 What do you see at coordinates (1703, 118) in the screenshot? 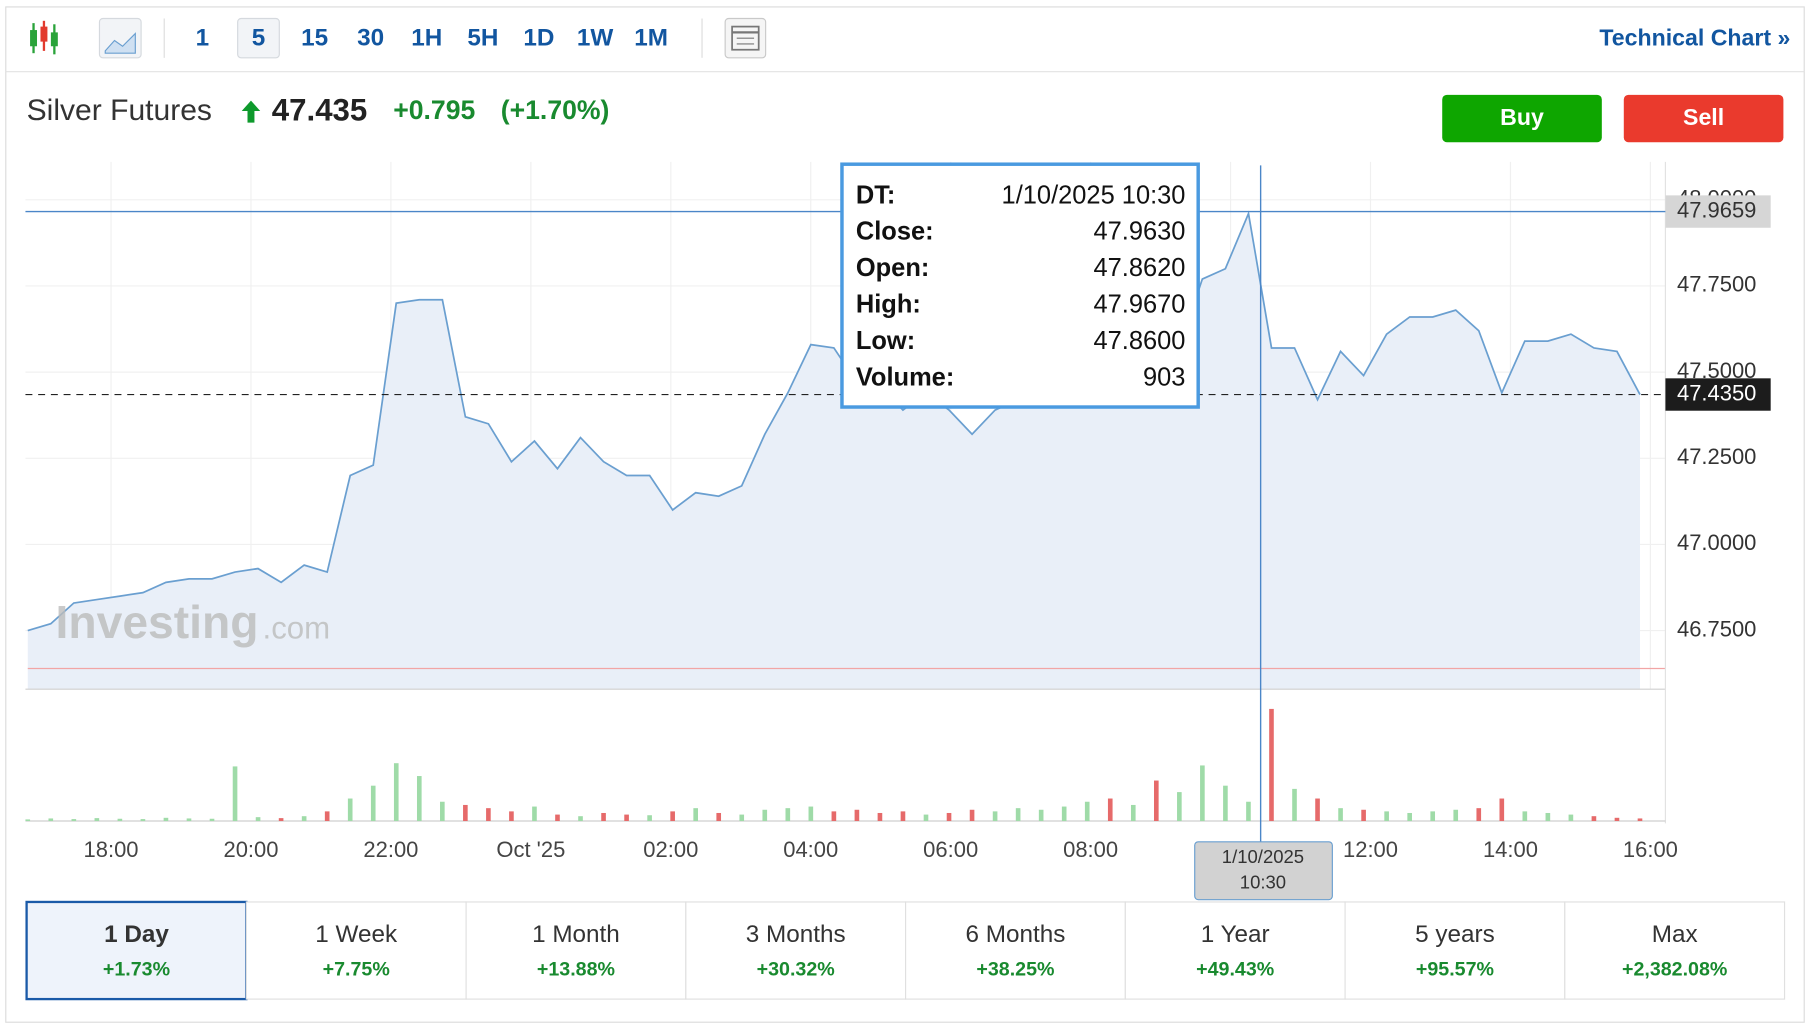
I see `sell-button` at bounding box center [1703, 118].